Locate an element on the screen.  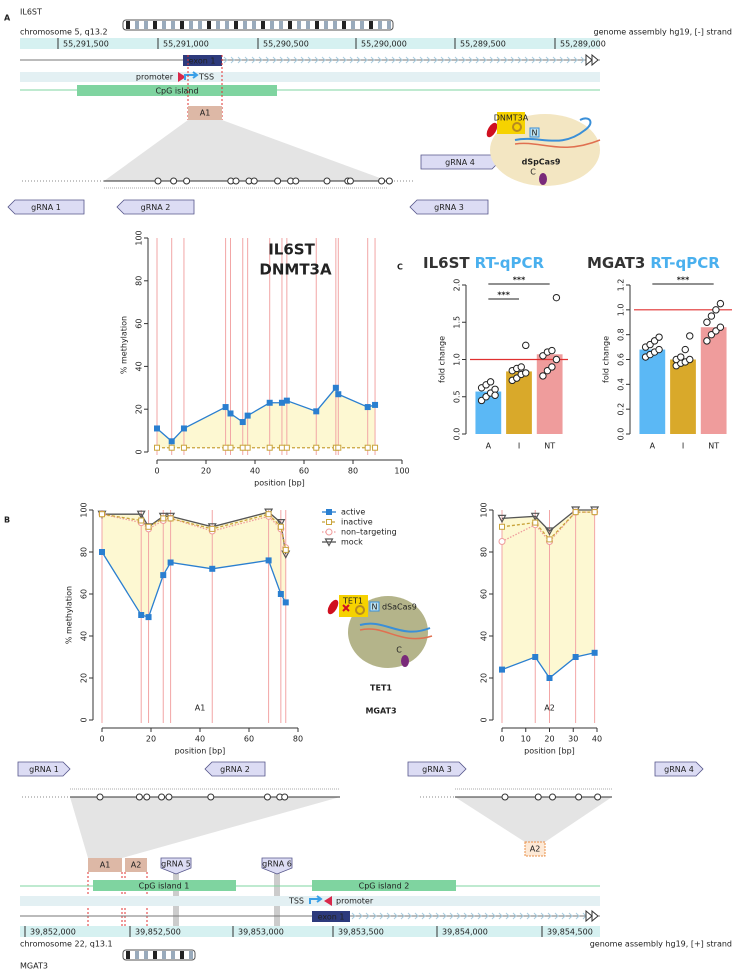
significance-label: *** is located at coordinates (503, 295).